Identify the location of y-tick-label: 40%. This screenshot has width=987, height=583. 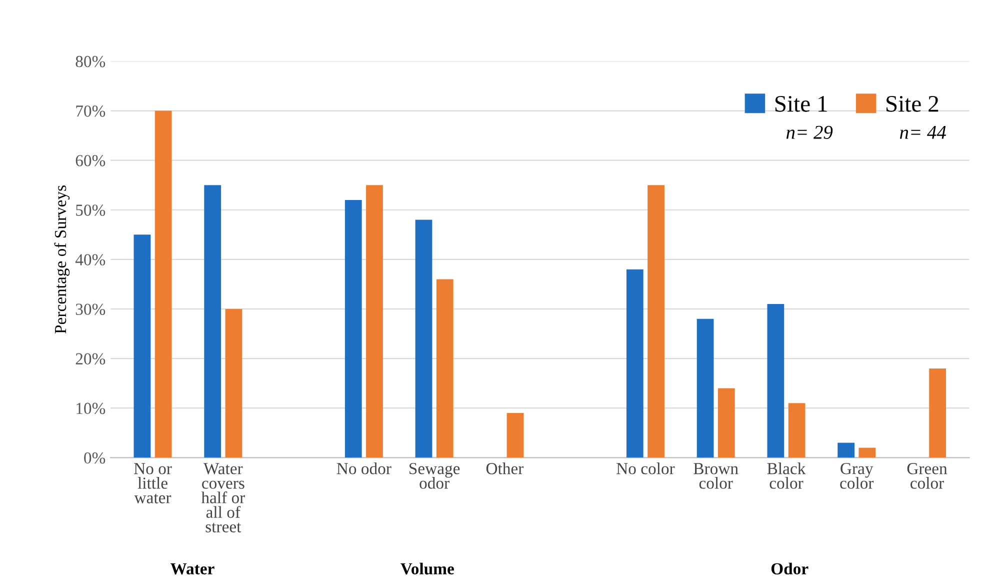
(90, 260).